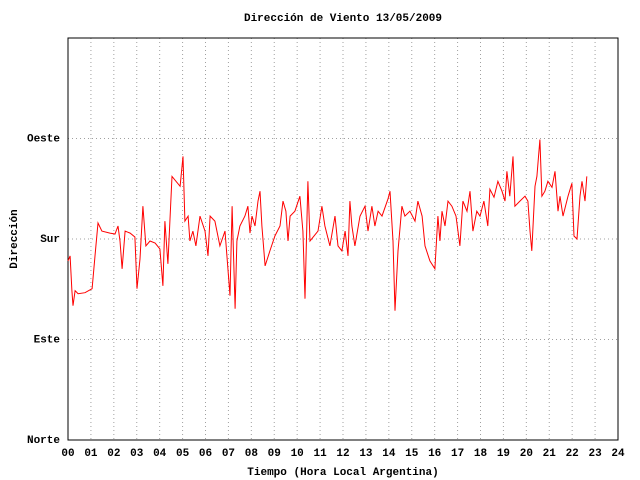 This screenshot has width=640, height=480. I want to click on x-tick-label: 24, so click(618, 454).